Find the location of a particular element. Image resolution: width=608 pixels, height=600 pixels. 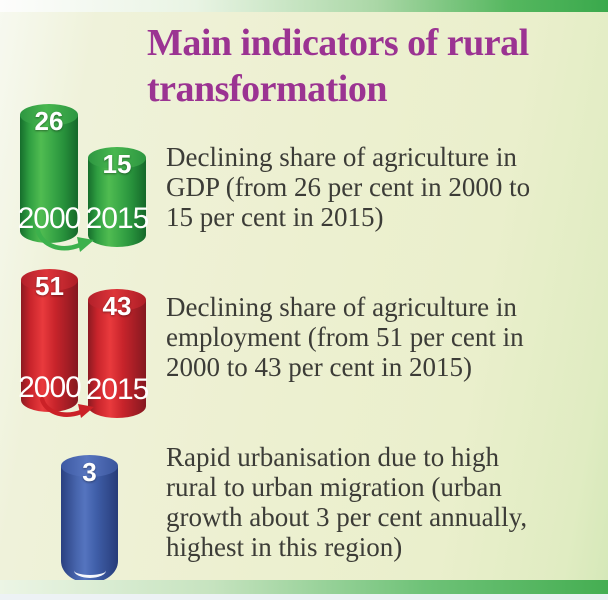

top-accent-bar is located at coordinates (304, 6).